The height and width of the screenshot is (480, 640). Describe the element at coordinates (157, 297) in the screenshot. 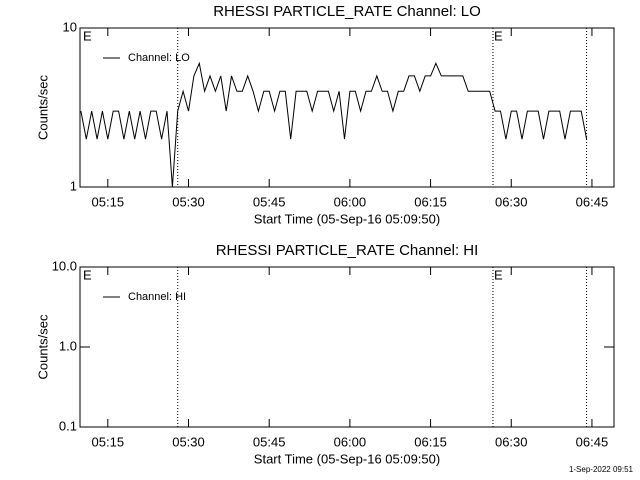

I see `legend-label: Channel: HI` at that location.